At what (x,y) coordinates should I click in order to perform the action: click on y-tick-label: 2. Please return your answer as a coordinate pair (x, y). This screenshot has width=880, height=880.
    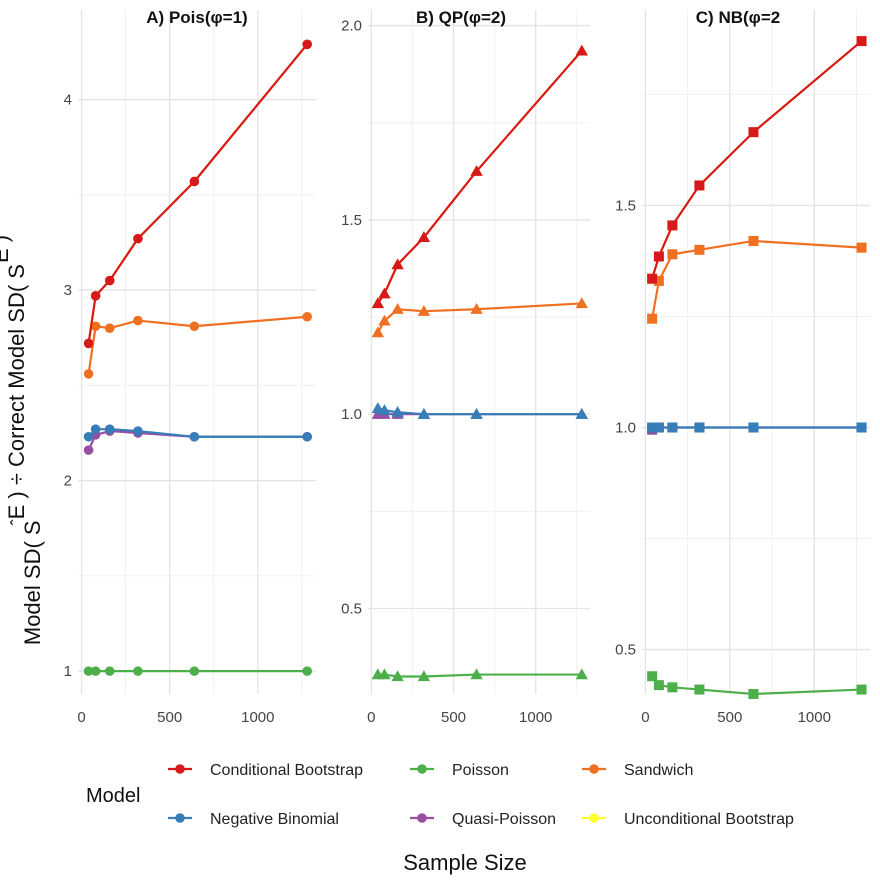
    Looking at the image, I should click on (68, 481).